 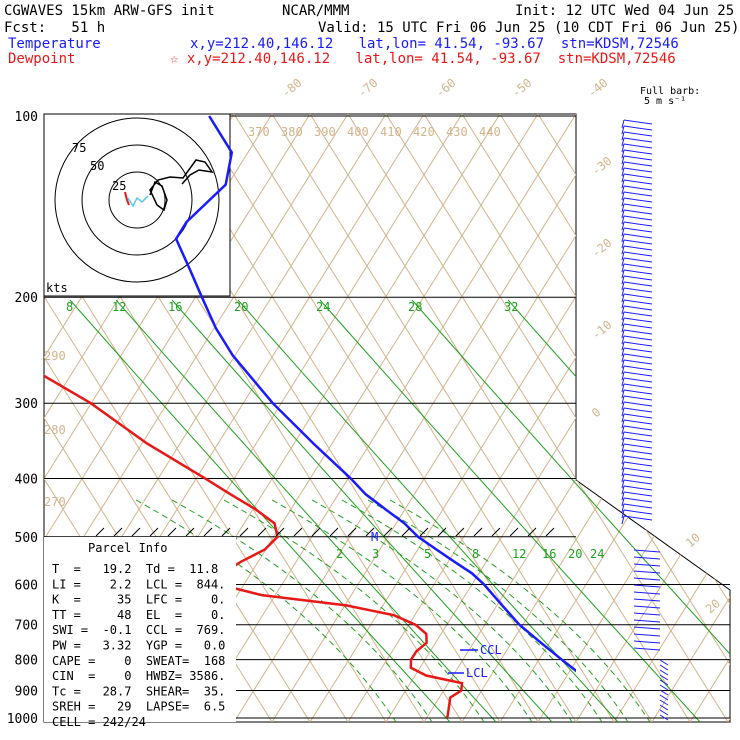 What do you see at coordinates (79, 148) in the screenshot?
I see `hodo-ring-label-75: 75` at bounding box center [79, 148].